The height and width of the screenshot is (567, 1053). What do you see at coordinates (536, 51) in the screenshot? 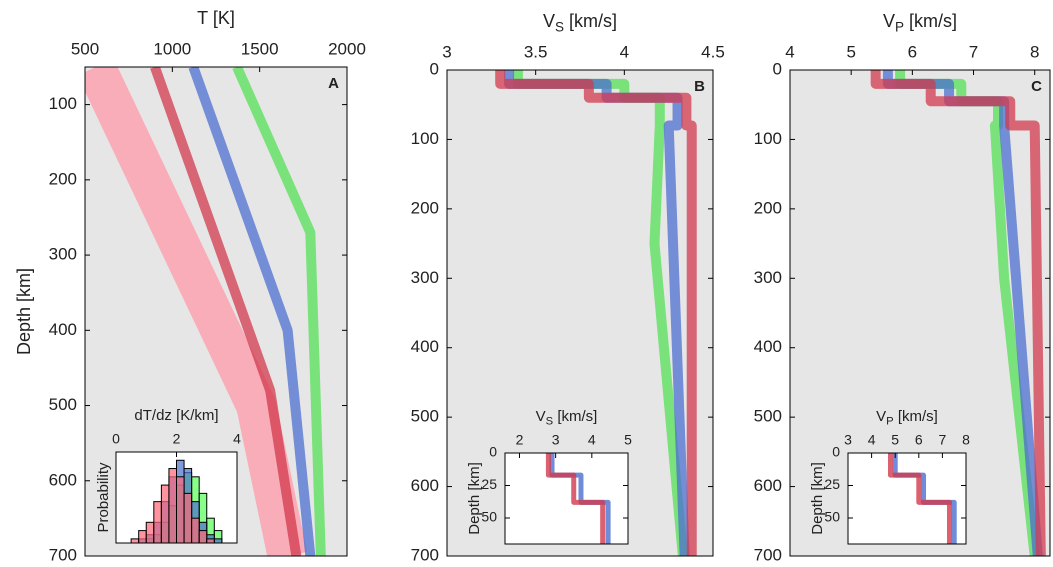
I see `x-tick-label: 3.5` at bounding box center [536, 51].